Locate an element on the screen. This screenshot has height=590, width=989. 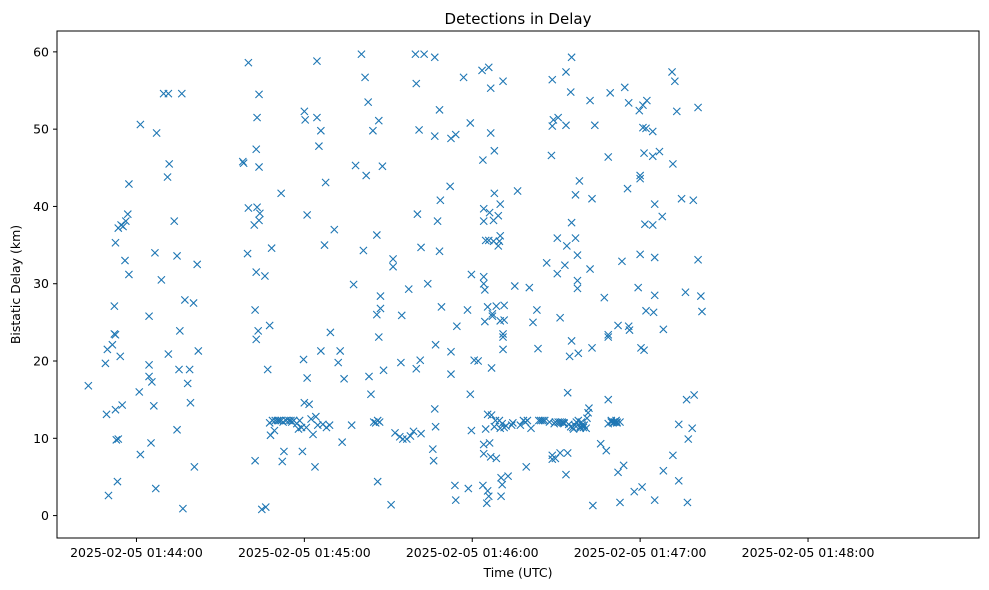
y-tick-label: 40 is located at coordinates (41, 206).